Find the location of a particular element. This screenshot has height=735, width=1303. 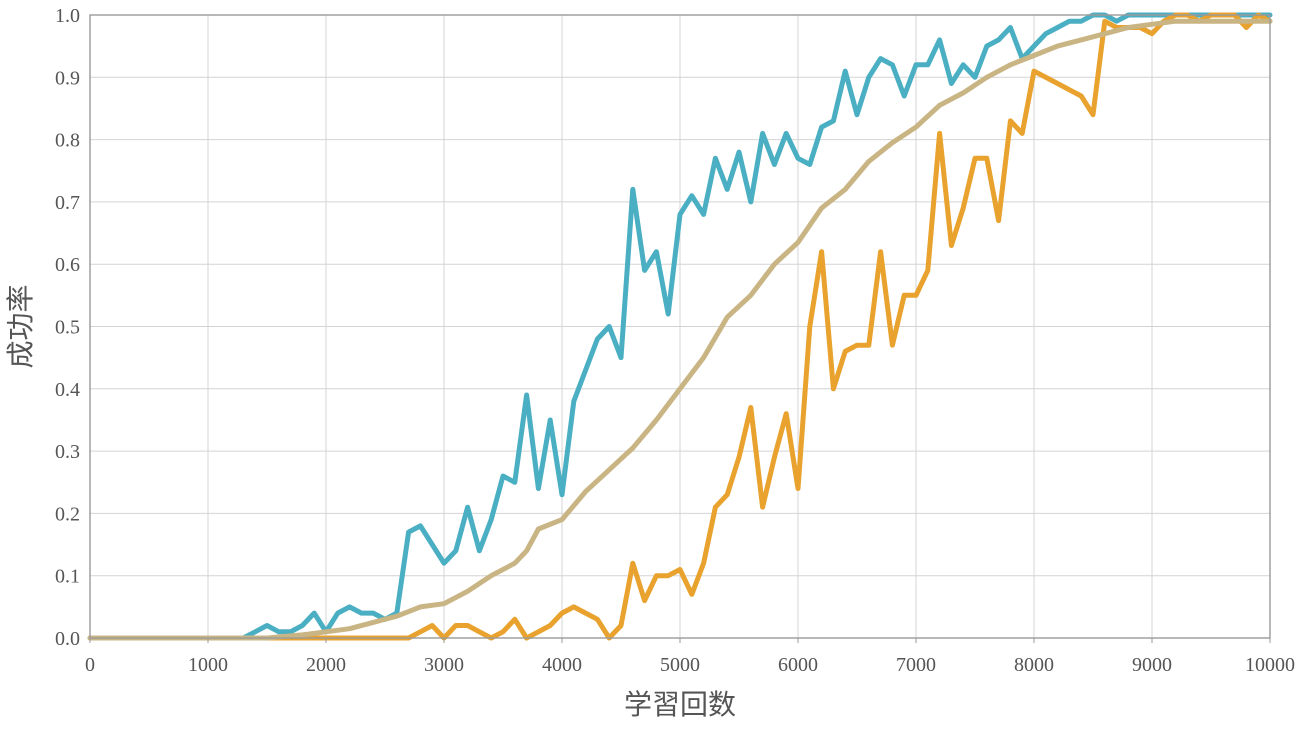

x-tick-label: 10000 is located at coordinates (1270, 665).